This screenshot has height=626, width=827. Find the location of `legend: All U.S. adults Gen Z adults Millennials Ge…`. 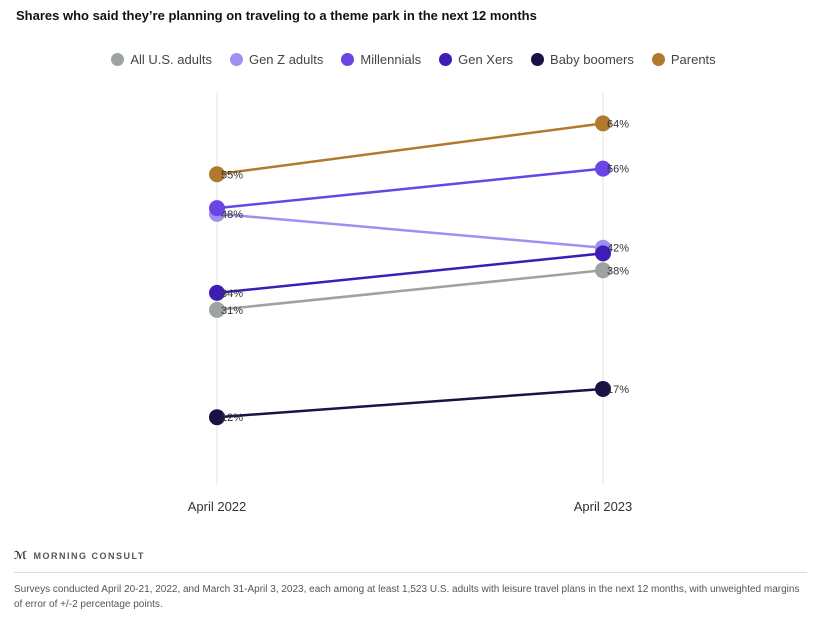

legend: All U.S. adults Gen Z adults Millennials Ge… is located at coordinates (413, 59).